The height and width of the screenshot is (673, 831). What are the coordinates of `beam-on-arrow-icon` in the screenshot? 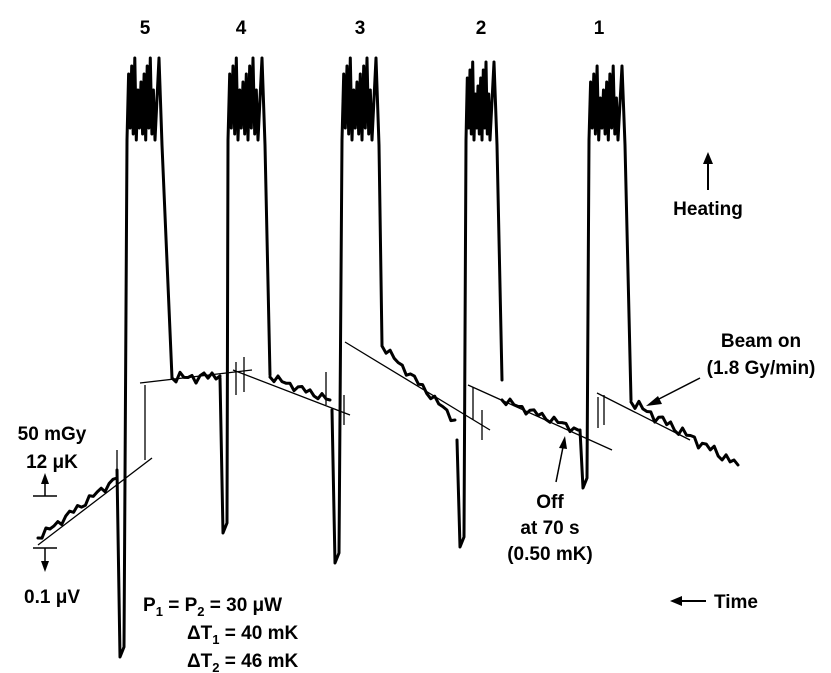 It's located at (673, 391).